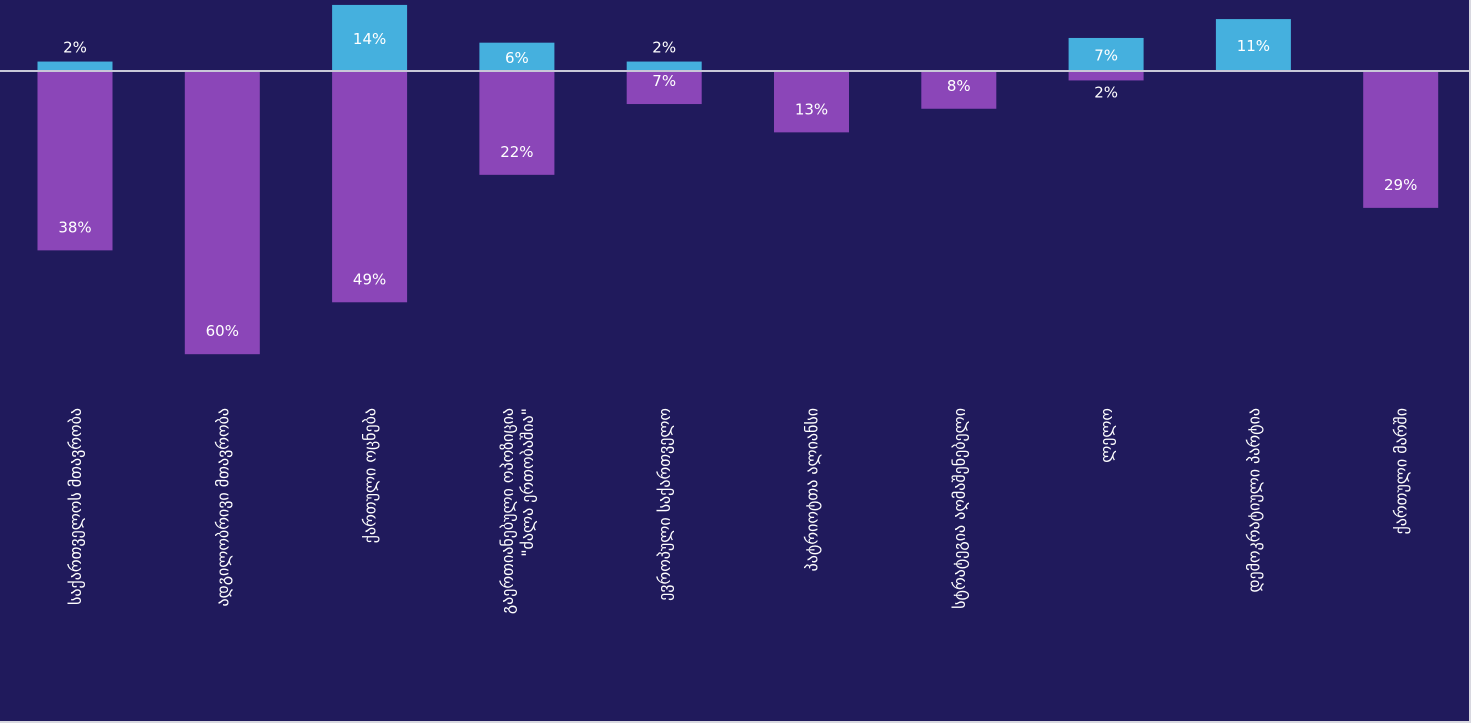 This screenshot has height=726, width=1473. I want to click on value-label-negative-7: 2%, so click(1106, 92).